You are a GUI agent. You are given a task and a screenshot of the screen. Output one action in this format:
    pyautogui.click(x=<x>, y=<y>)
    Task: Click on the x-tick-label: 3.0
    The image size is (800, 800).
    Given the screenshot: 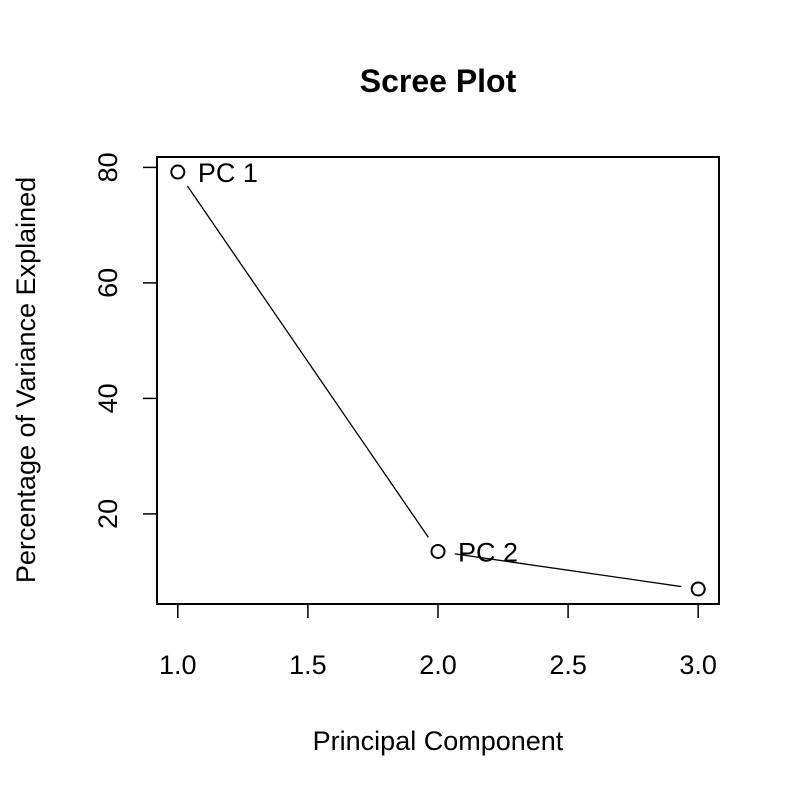 What is the action you would take?
    pyautogui.click(x=698, y=665)
    